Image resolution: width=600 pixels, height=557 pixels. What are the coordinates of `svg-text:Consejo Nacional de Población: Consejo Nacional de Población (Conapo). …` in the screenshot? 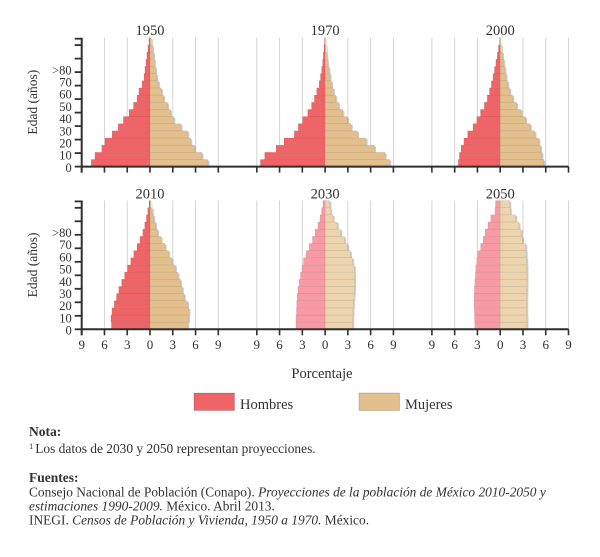 It's located at (287, 491).